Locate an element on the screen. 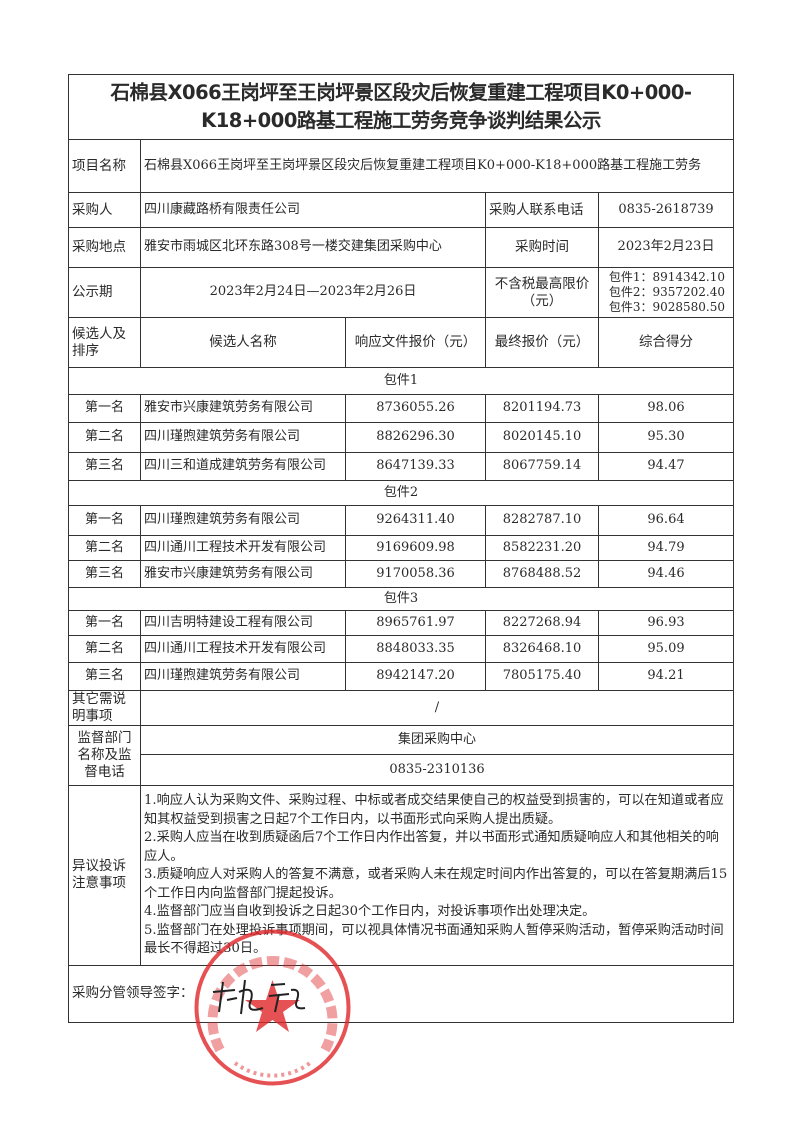 This screenshot has width=800, height=1131. final-price: 7805175.40 is located at coordinates (542, 676).